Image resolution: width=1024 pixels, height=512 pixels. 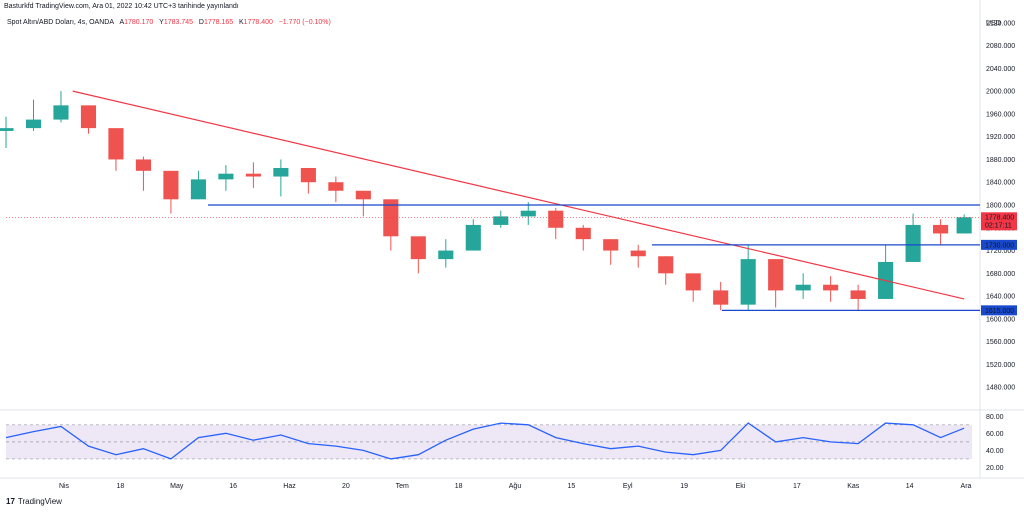 What do you see at coordinates (39, 501) in the screenshot?
I see `tradingview-brand: TradingView` at bounding box center [39, 501].